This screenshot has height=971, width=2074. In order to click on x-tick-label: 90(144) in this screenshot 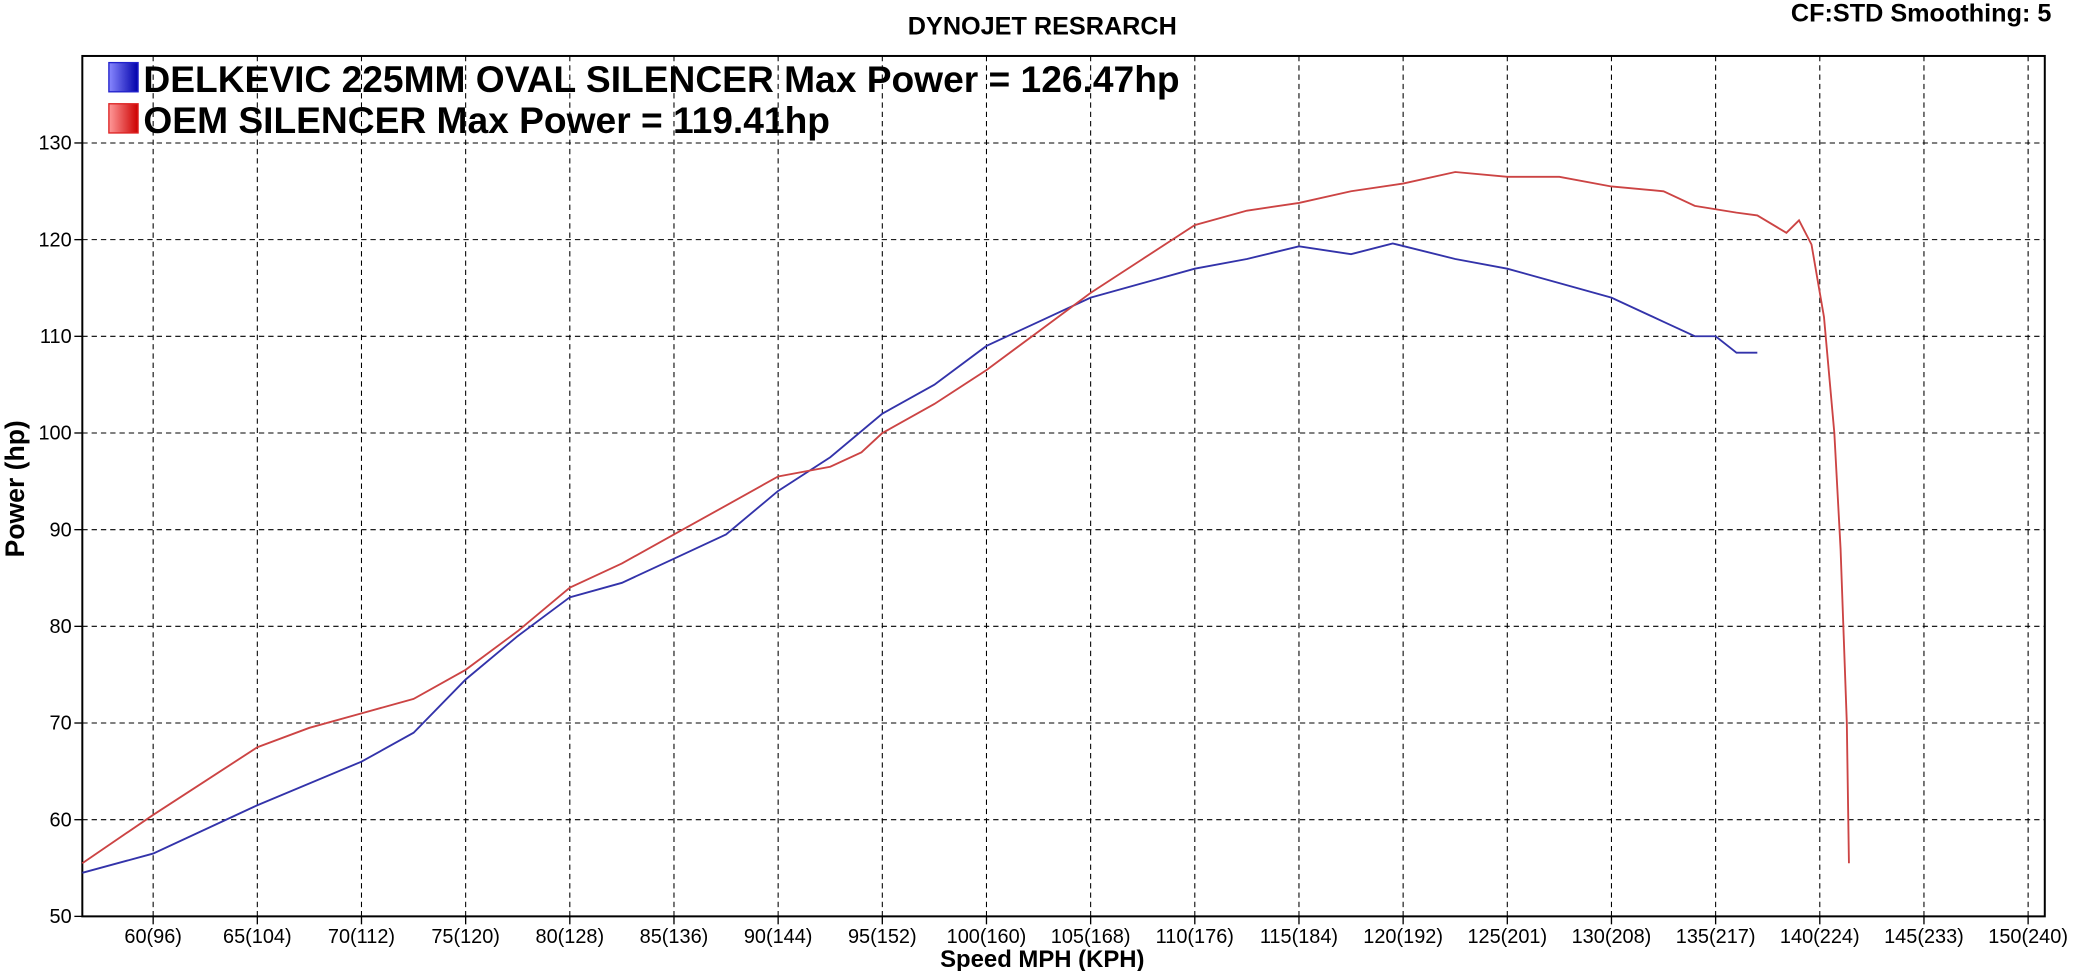, I will do `click(778, 937)`.